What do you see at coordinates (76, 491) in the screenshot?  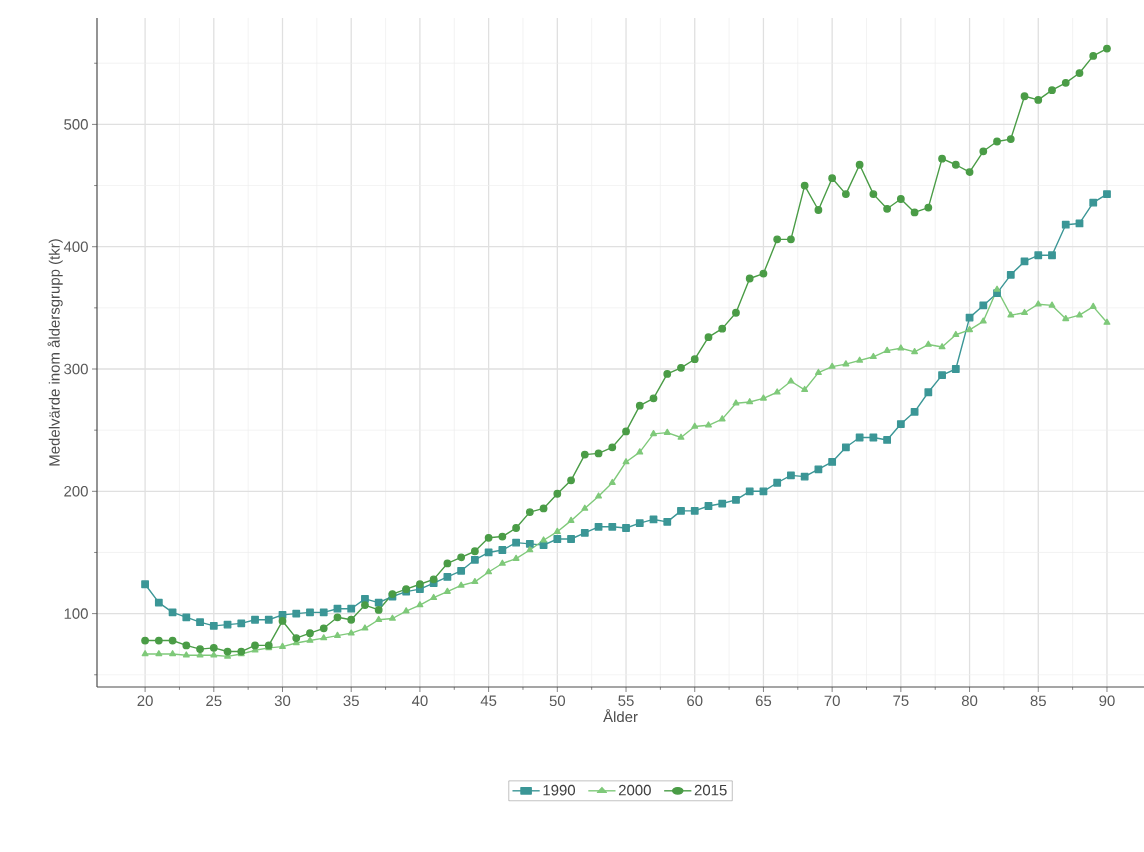 I see `y-tick-label: 200` at bounding box center [76, 491].